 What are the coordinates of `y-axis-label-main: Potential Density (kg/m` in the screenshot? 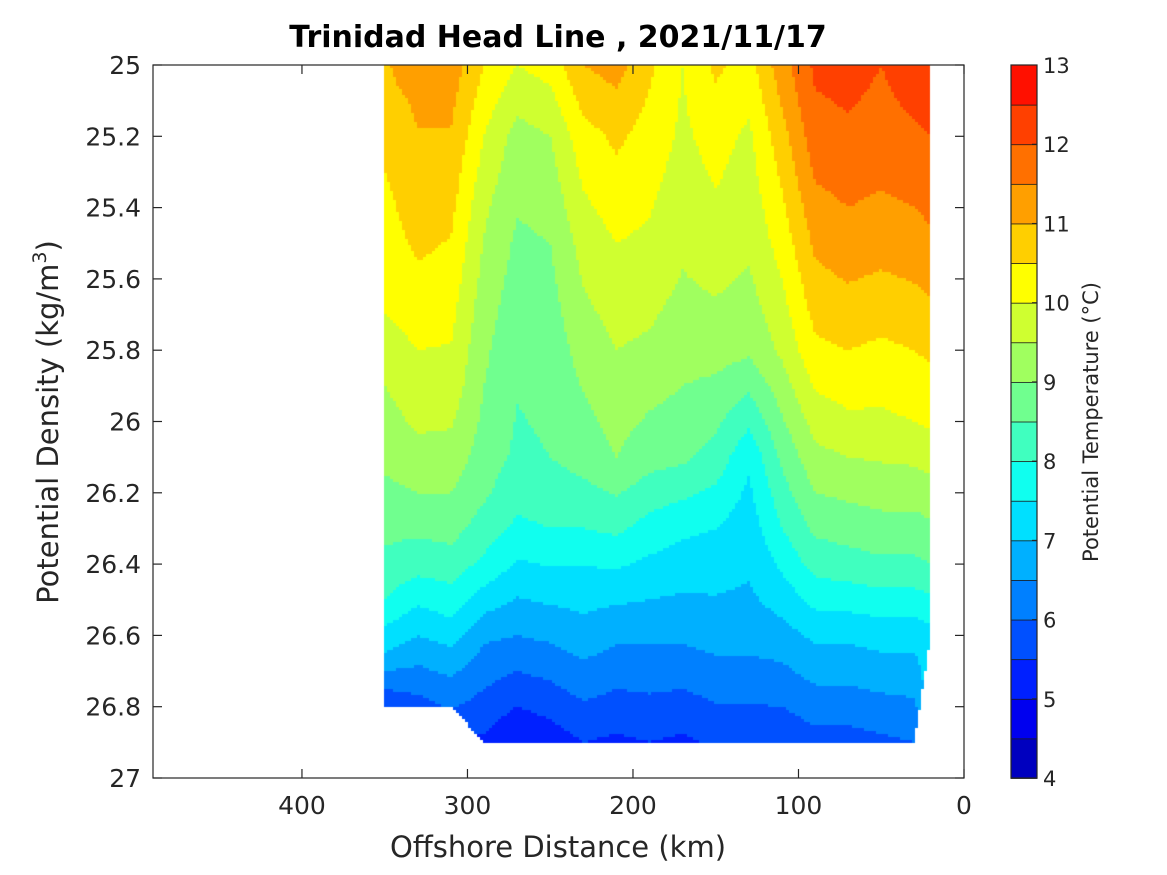 It's located at (48, 434).